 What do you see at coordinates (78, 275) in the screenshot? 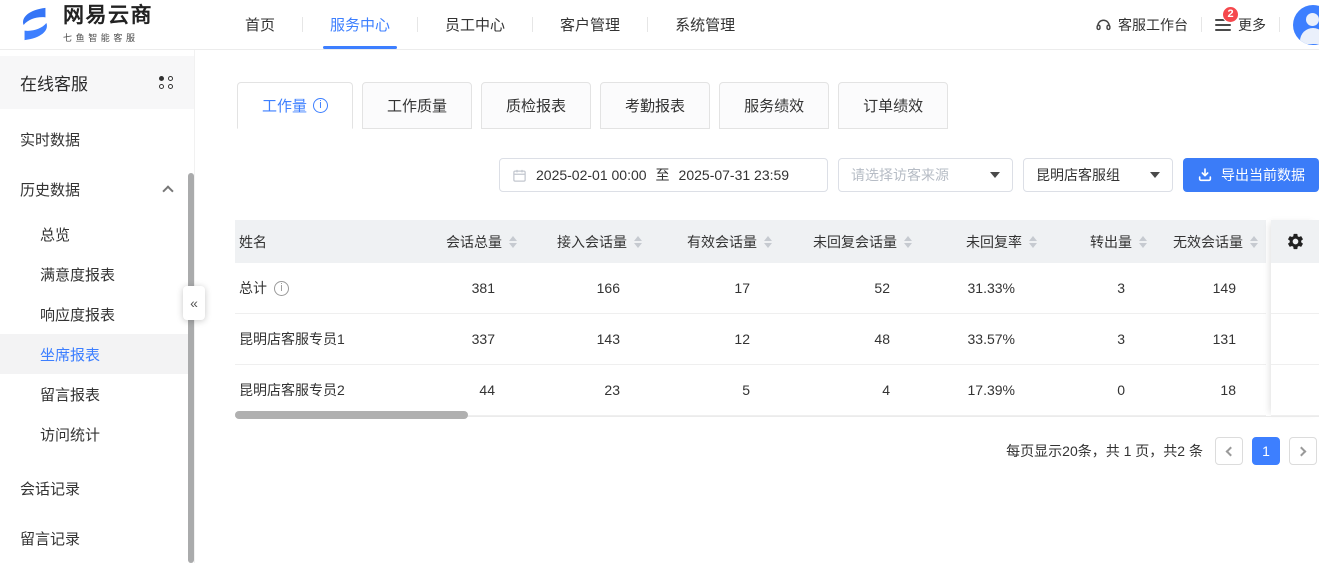
I see `sidebar-subitem-satisfaction-report: 满意度报表` at bounding box center [78, 275].